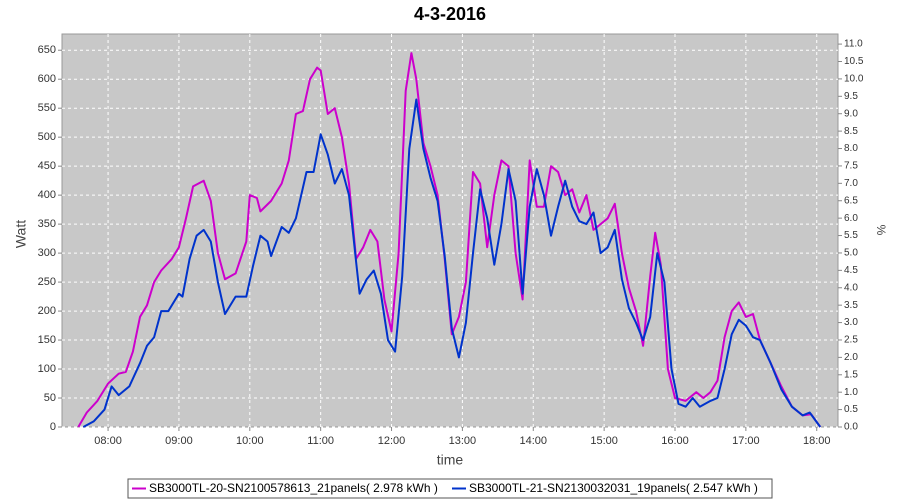  What do you see at coordinates (851, 305) in the screenshot?
I see `y2-tick-label: 3.5` at bounding box center [851, 305].